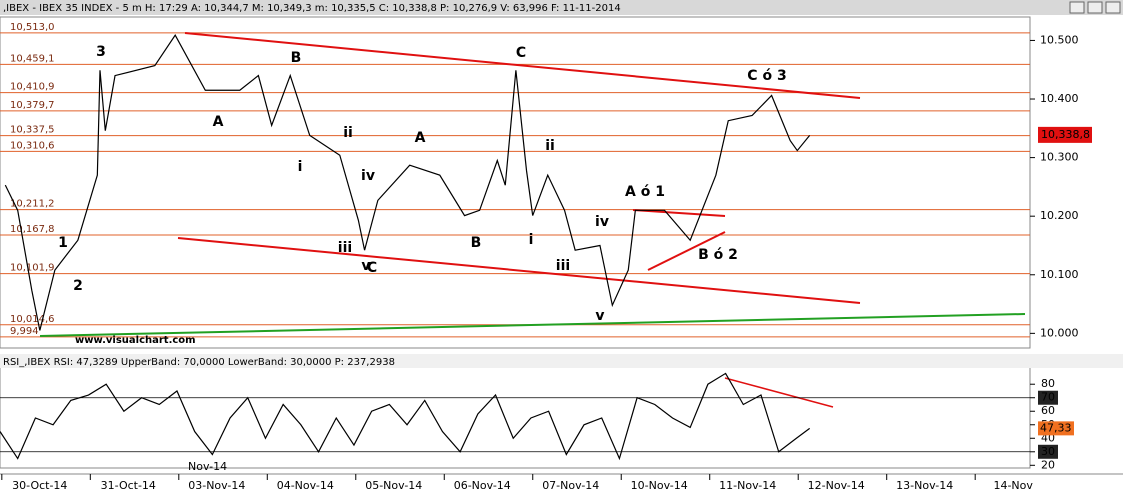  What do you see at coordinates (570, 485) in the screenshot?
I see `x-tick-label: 07-Nov-14` at bounding box center [570, 485].